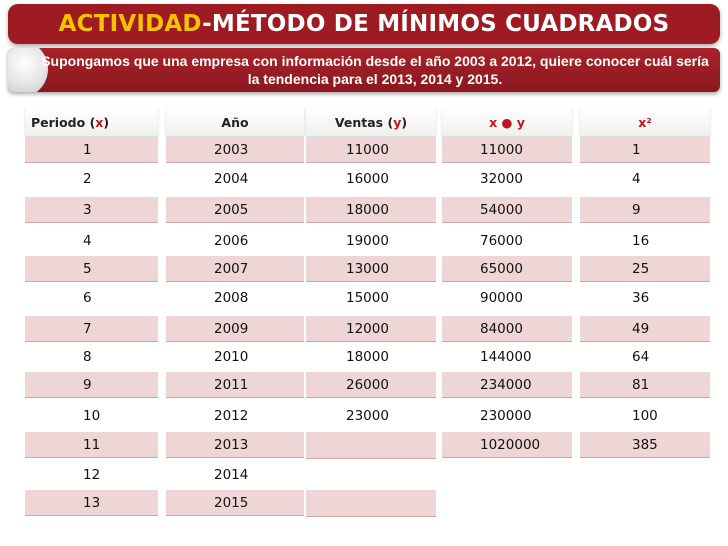 The height and width of the screenshot is (546, 728). What do you see at coordinates (645, 416) in the screenshot?
I see `x2-cell: 100` at bounding box center [645, 416].